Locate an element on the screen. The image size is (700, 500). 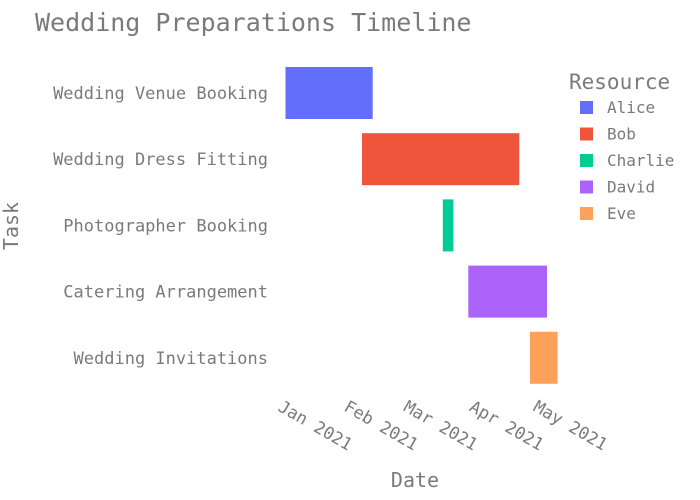
x-axis-title: Date is located at coordinates (415, 480).